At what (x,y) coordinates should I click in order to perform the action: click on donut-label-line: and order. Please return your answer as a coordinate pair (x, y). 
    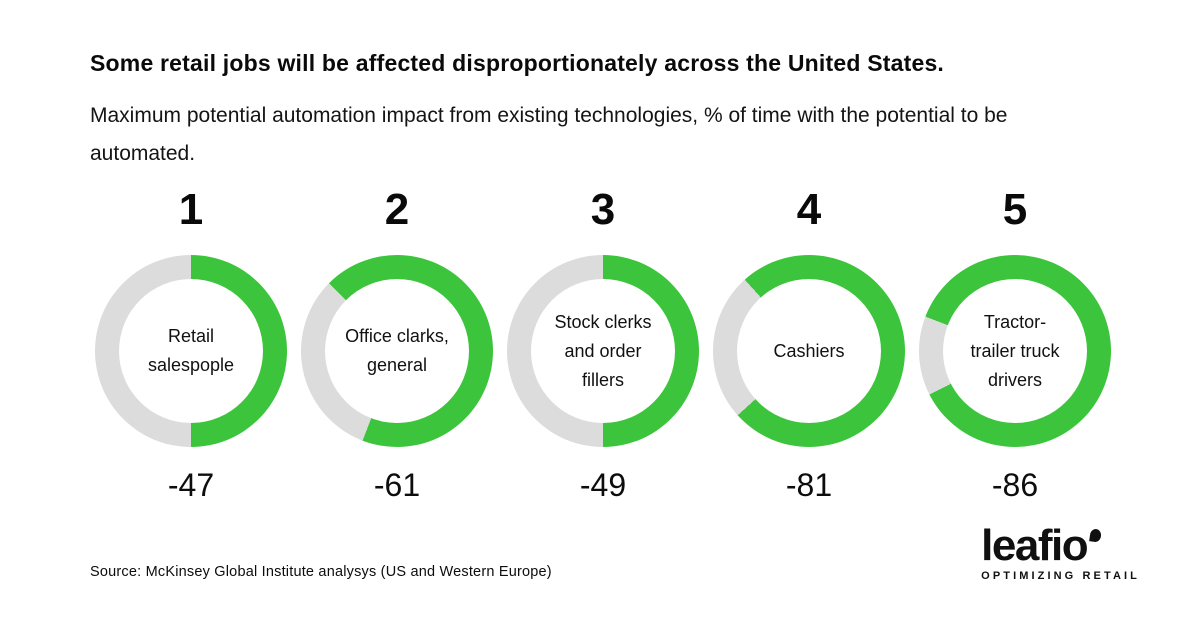
    Looking at the image, I should click on (603, 350).